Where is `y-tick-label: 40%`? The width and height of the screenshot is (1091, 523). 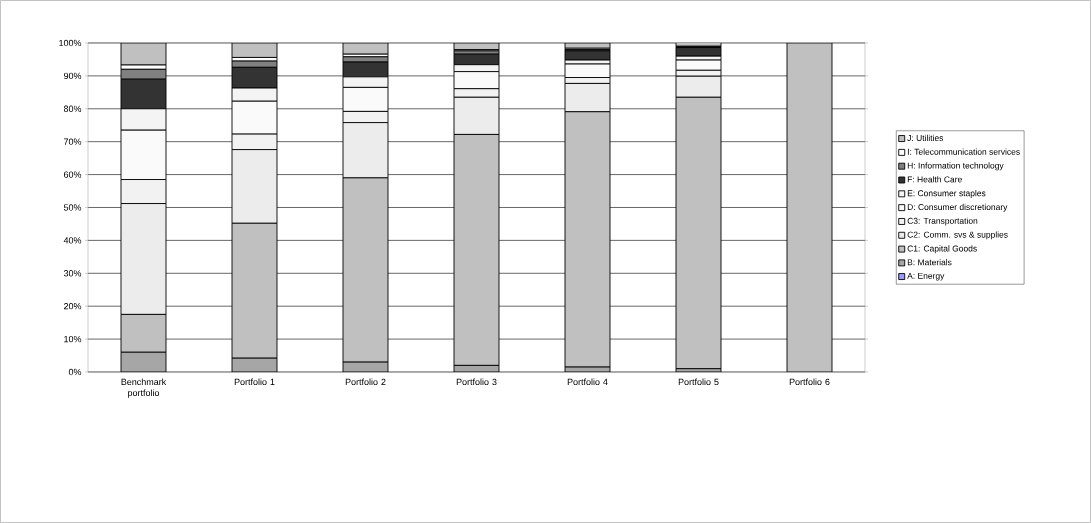 y-tick-label: 40% is located at coordinates (72, 240).